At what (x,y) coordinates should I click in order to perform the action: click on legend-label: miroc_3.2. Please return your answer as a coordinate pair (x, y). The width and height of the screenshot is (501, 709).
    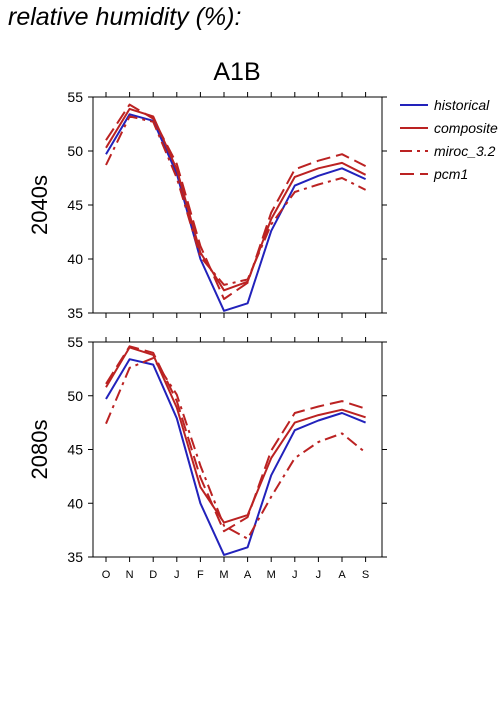
    Looking at the image, I should click on (465, 151).